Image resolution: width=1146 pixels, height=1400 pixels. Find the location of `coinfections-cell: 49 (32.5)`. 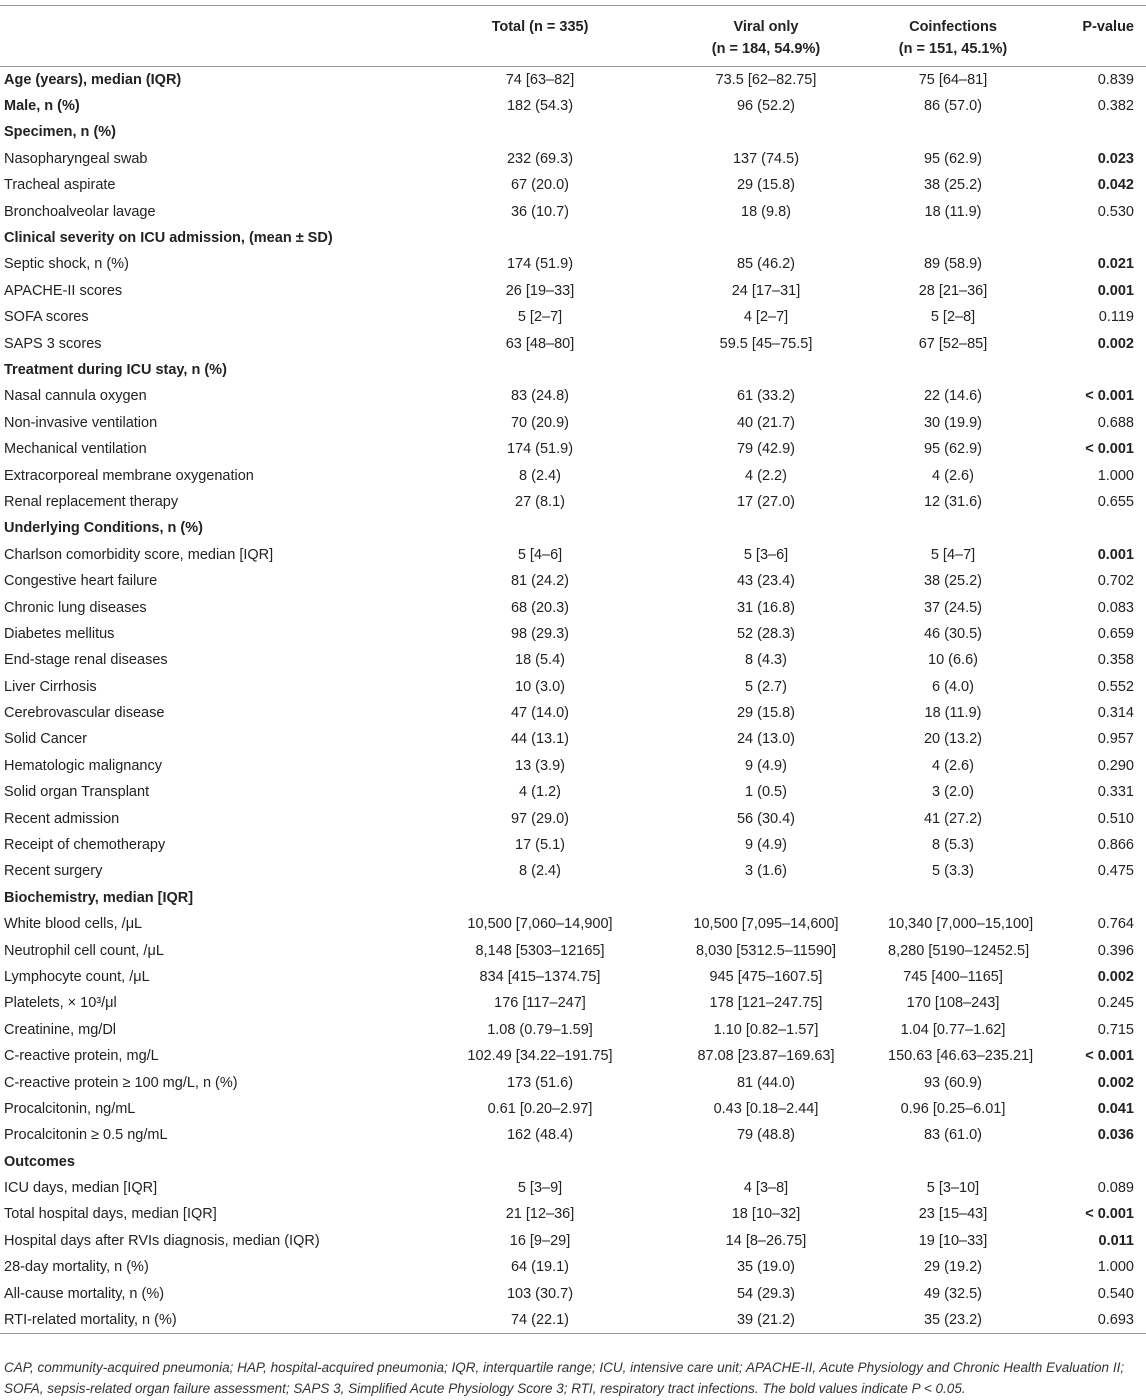

coinfections-cell: 49 (32.5) is located at coordinates (953, 1293).